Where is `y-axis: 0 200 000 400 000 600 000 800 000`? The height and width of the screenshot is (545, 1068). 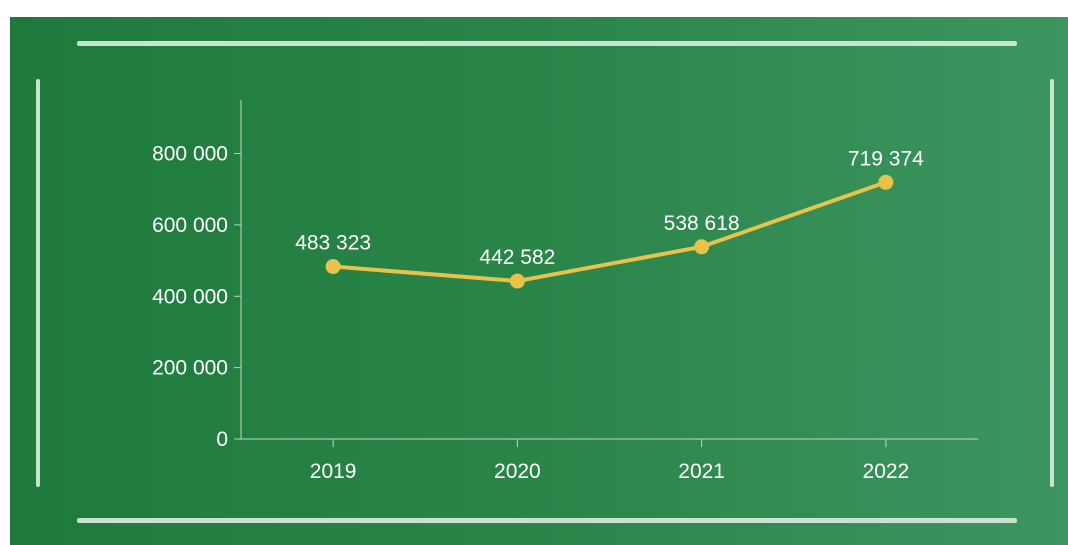
y-axis: 0 200 000 400 000 600 000 800 000 is located at coordinates (197, 275).